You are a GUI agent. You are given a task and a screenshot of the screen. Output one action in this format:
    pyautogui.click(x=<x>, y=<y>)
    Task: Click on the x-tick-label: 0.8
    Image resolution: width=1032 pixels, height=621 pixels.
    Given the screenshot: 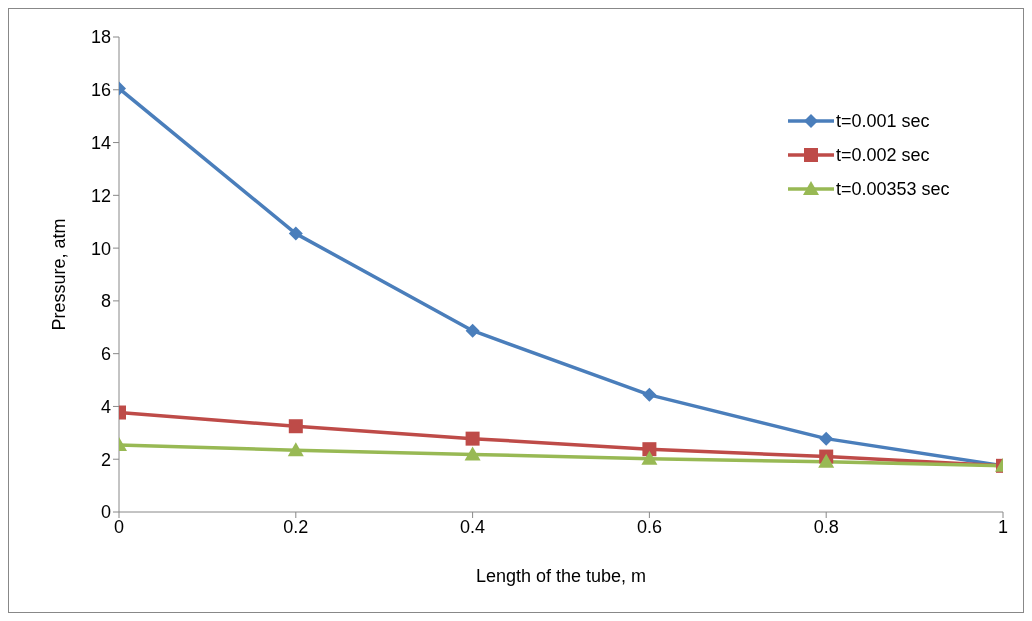 What is the action you would take?
    pyautogui.click(x=826, y=526)
    